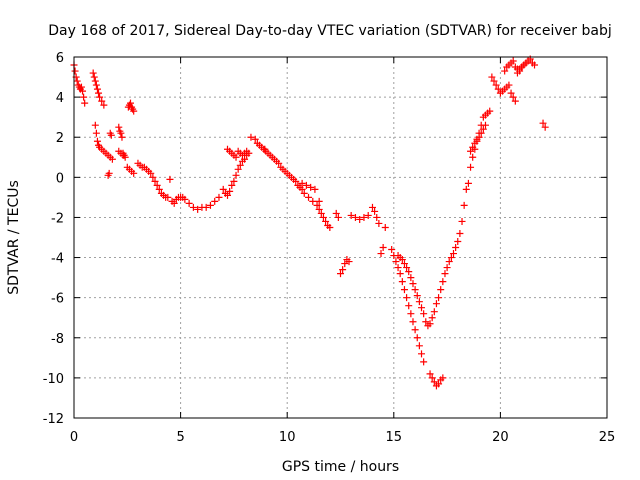 The width and height of the screenshot is (640, 480). I want to click on x-axis-label: GPS time / hours, so click(340, 467).